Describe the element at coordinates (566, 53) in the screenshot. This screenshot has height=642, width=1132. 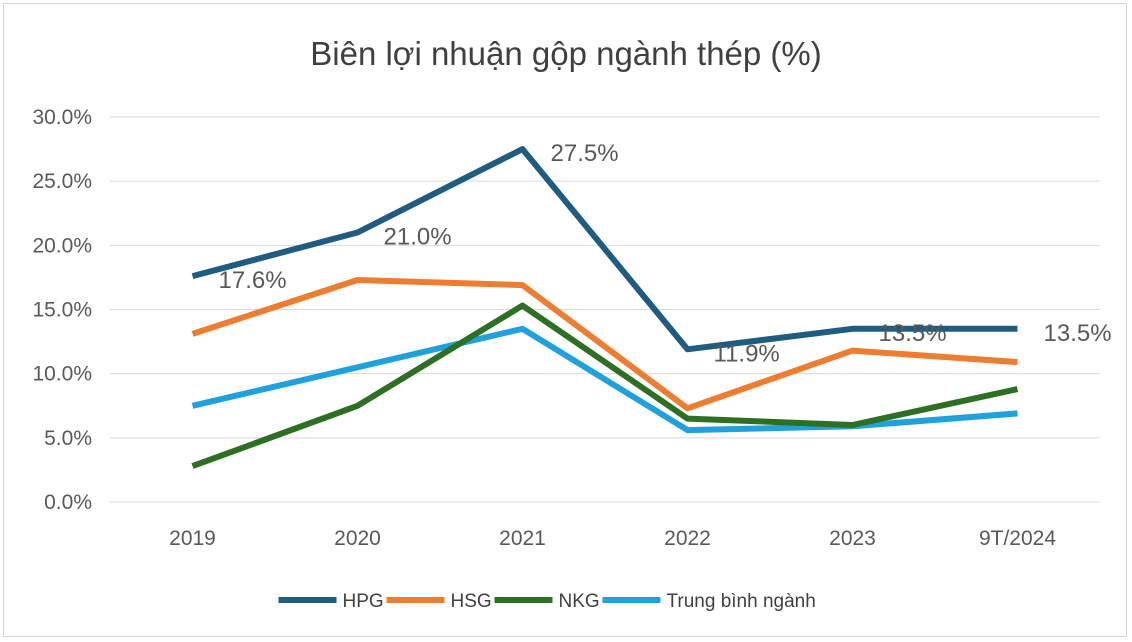
I see `chart-title: Biên lợi nhuận gộp ngành thép (%)` at that location.